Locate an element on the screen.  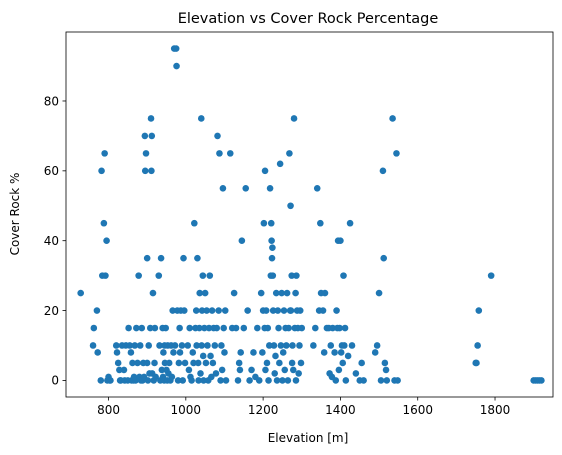
x-tick-label: 1600 is located at coordinates (417, 410).